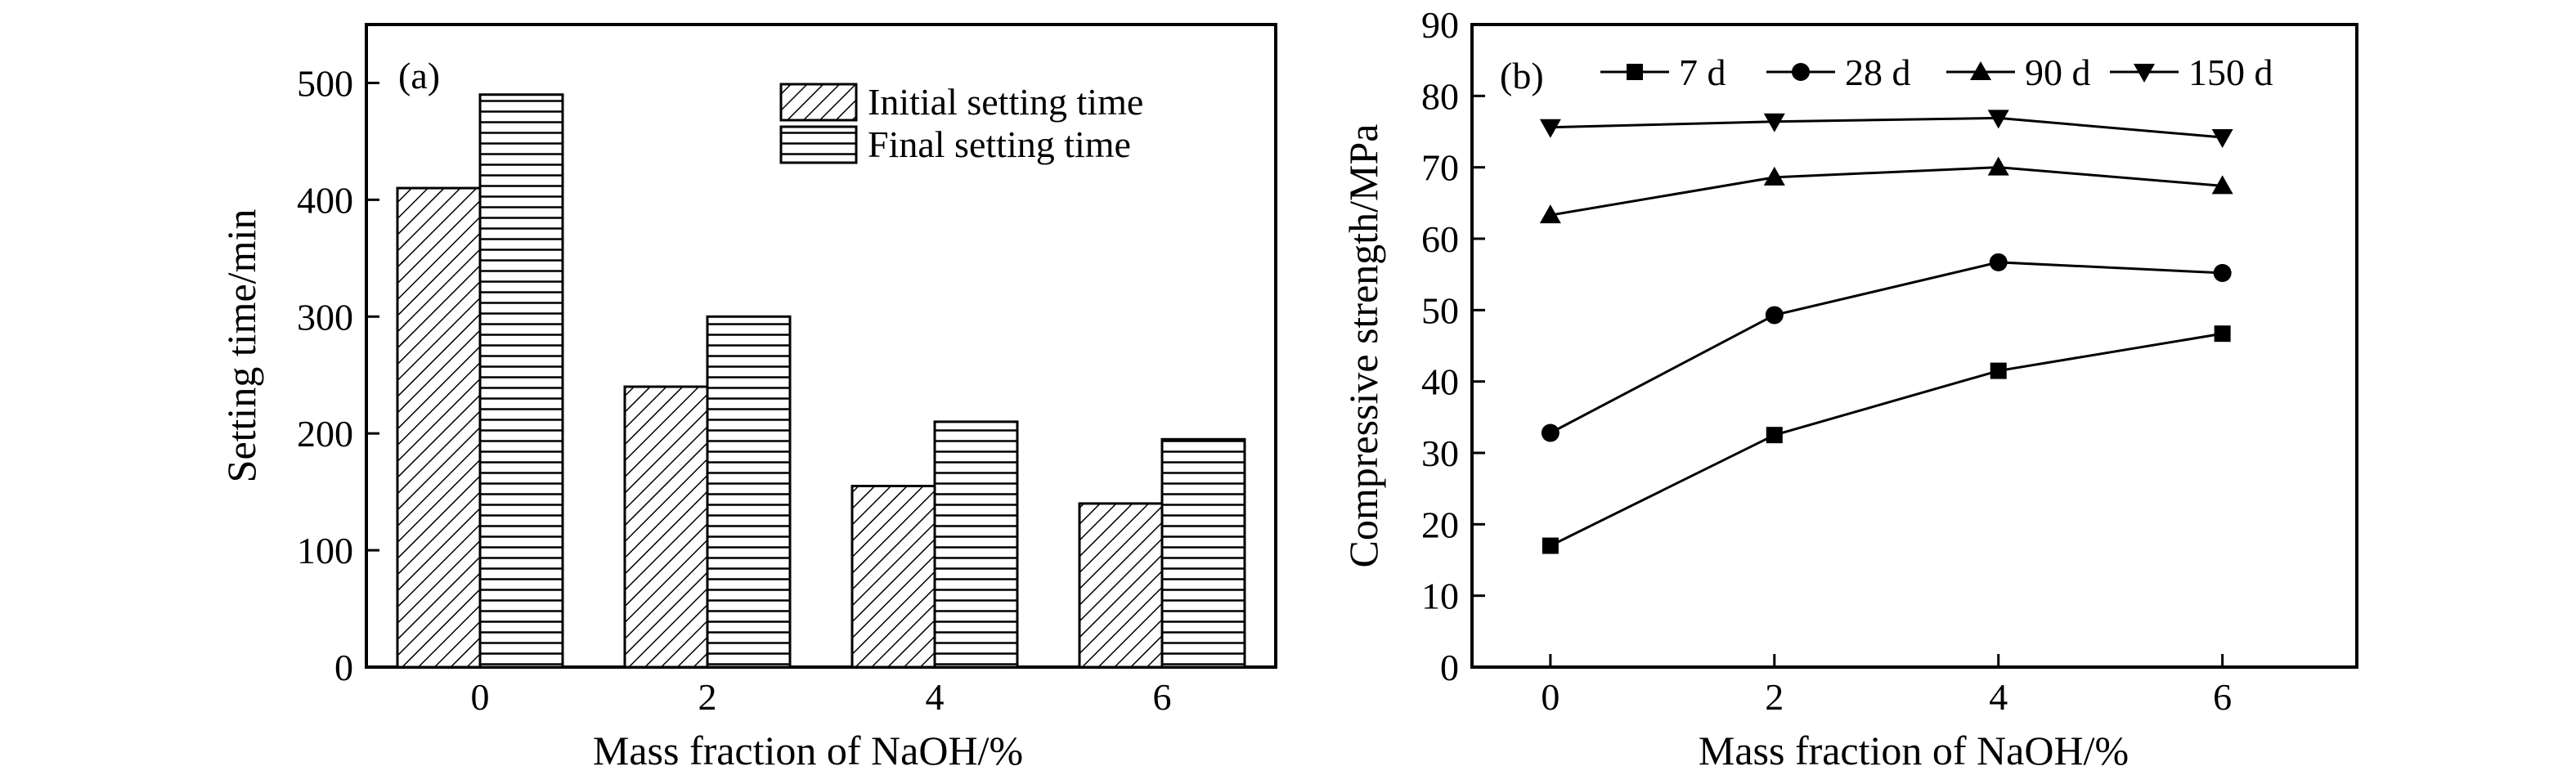 This screenshot has width=2576, height=784. What do you see at coordinates (325, 434) in the screenshot?
I see `y-tick-label: 200` at bounding box center [325, 434].